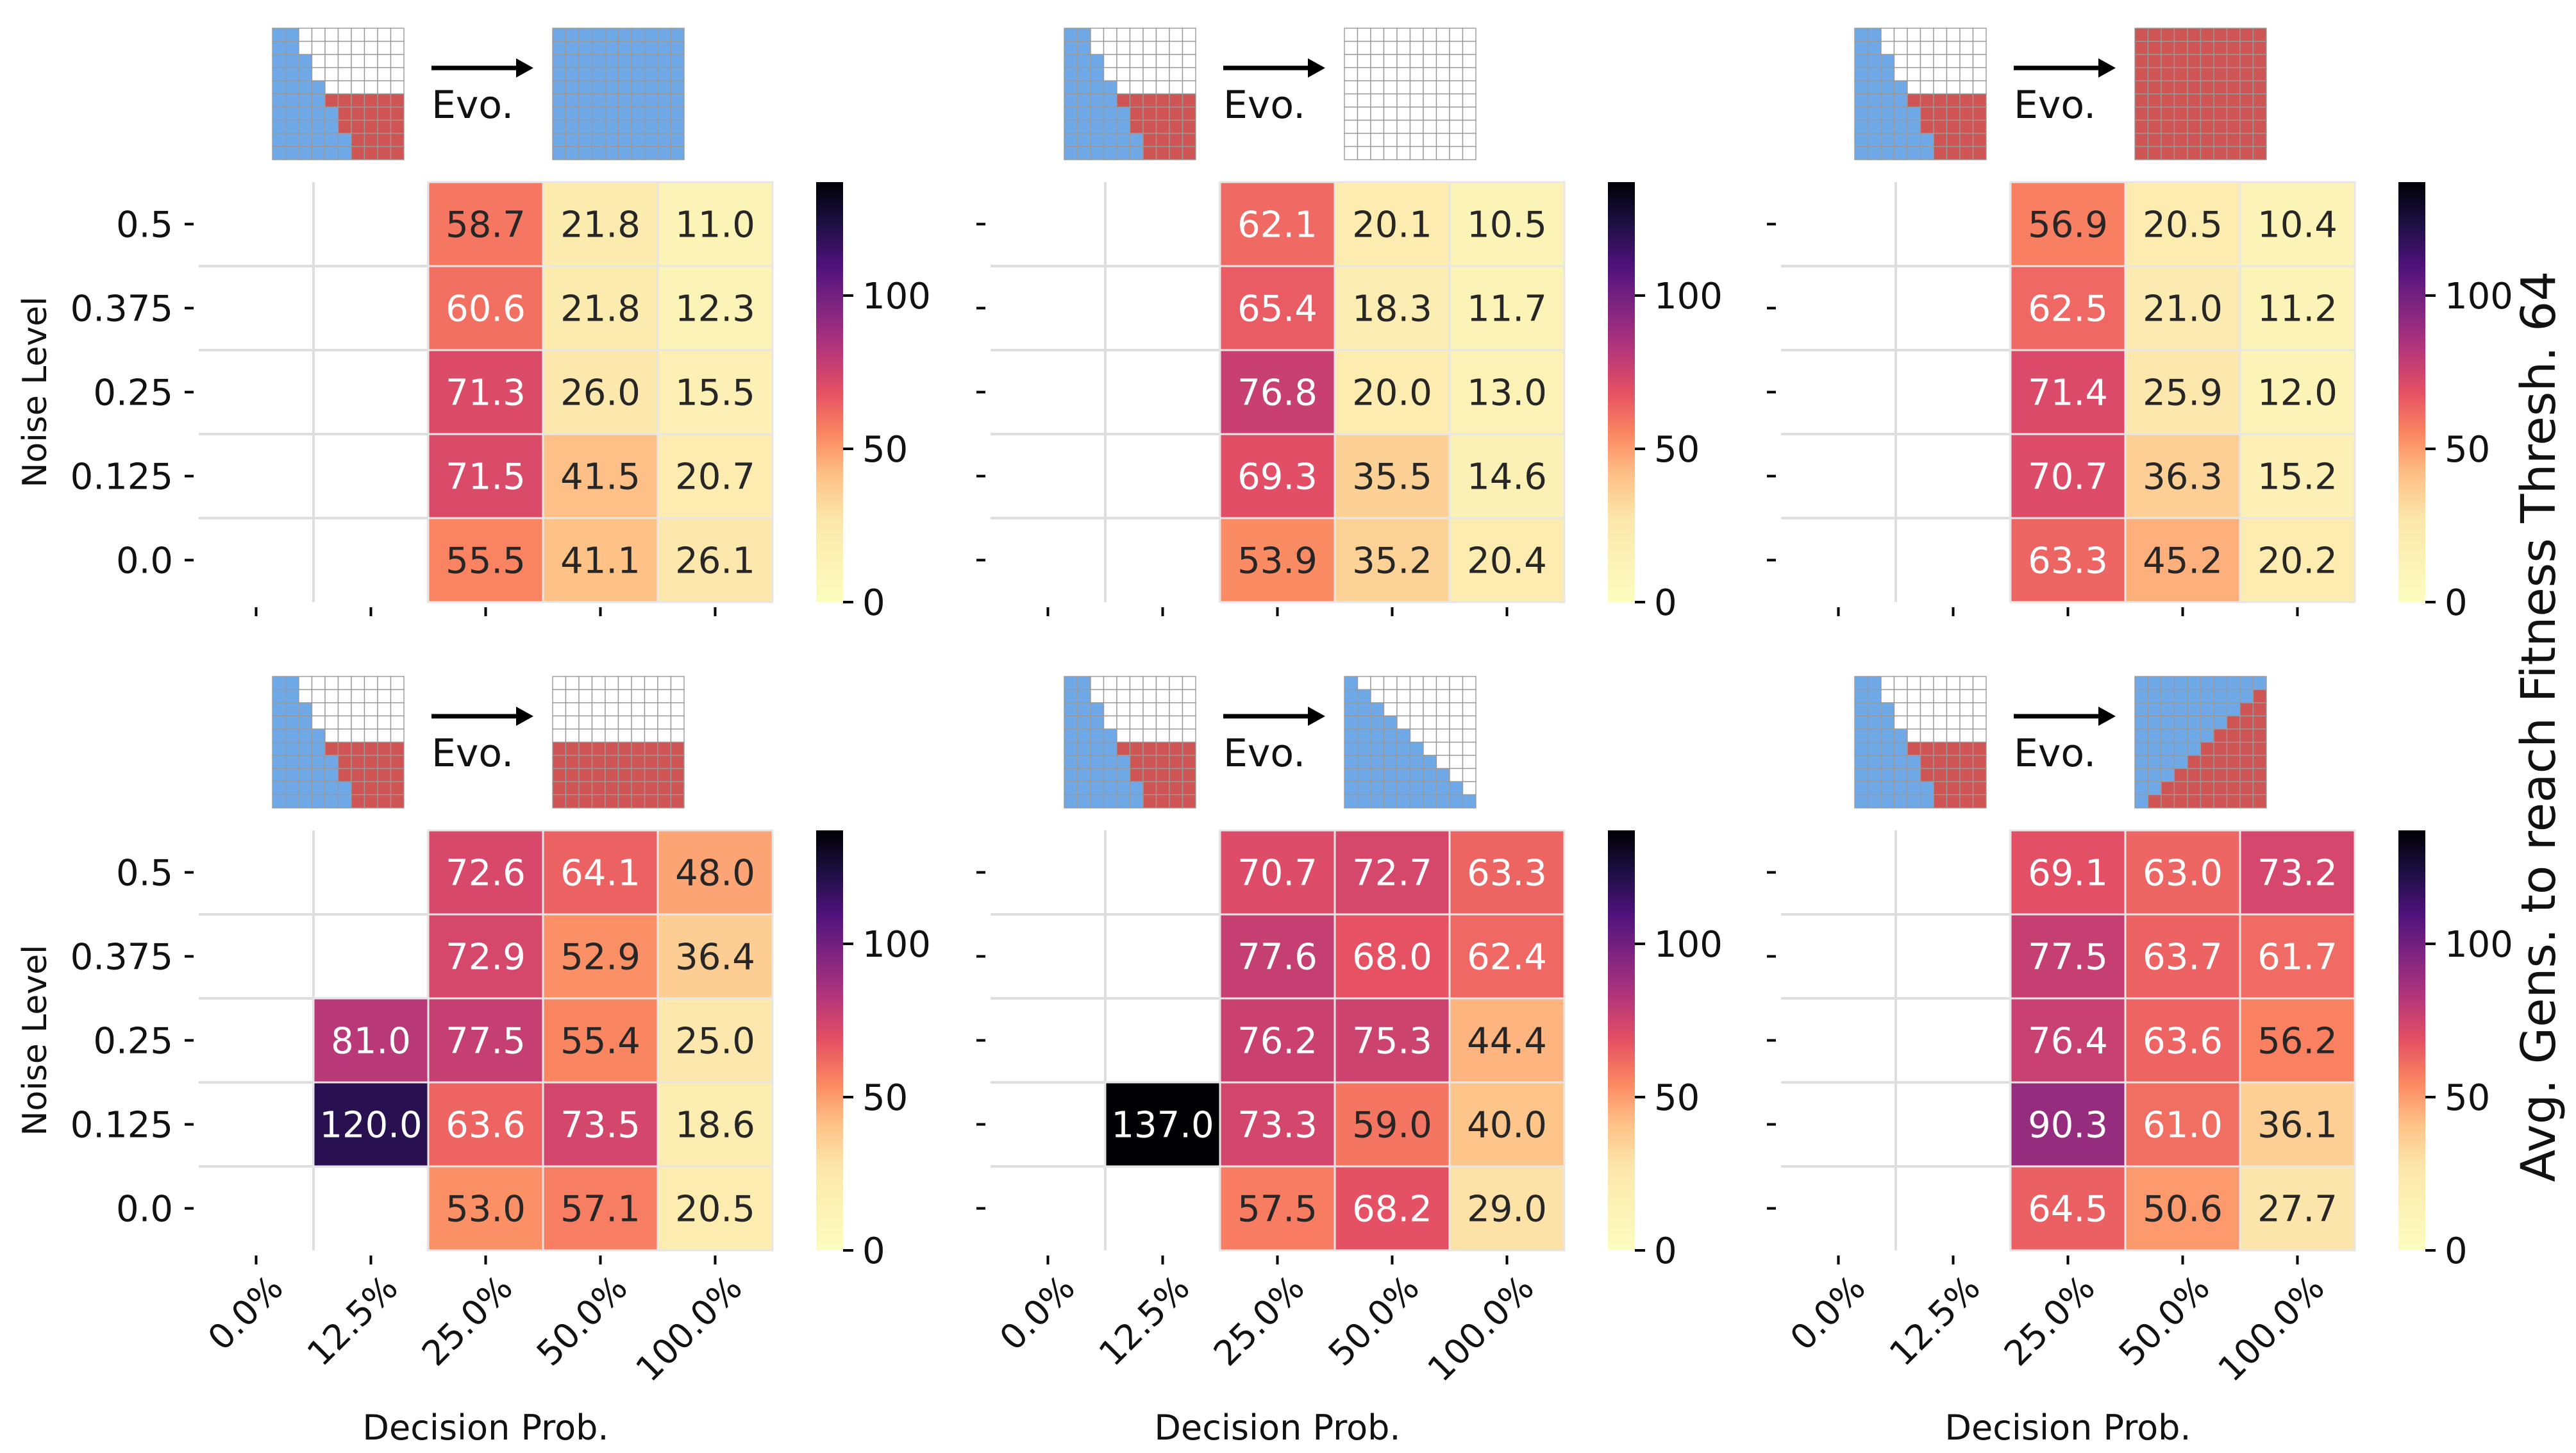 The height and width of the screenshot is (1453, 2576). I want to click on cell-label: 20.4, so click(1507, 561).